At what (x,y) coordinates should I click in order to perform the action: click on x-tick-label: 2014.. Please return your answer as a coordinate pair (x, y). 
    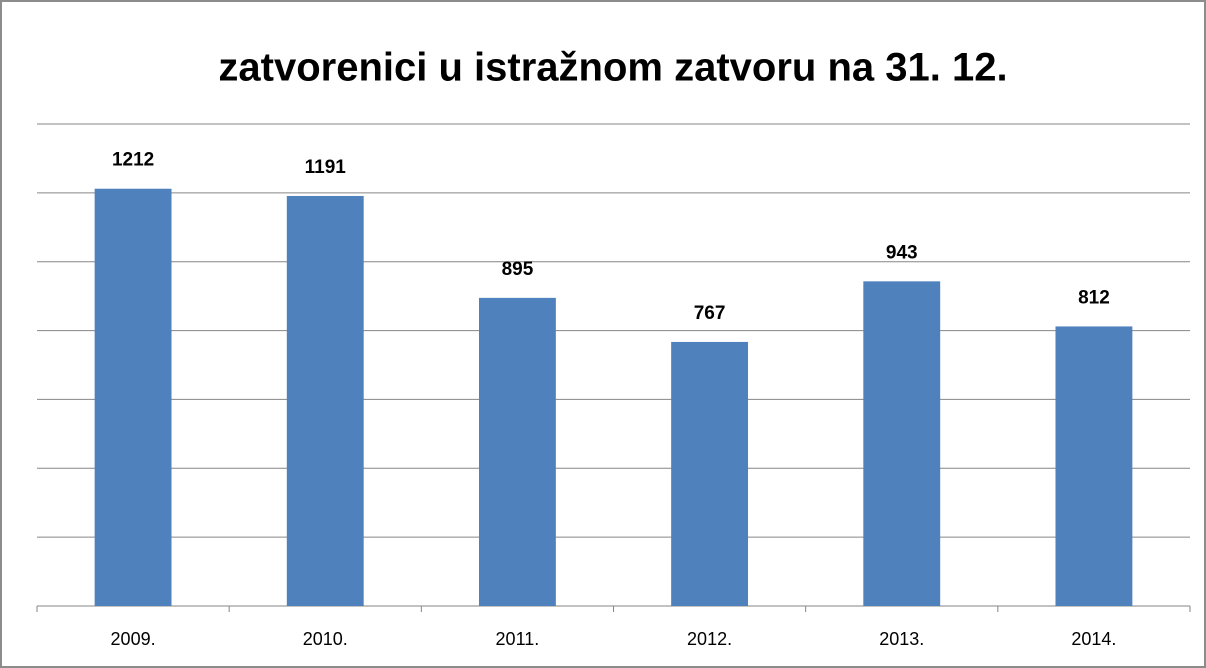
    Looking at the image, I should click on (1093, 639).